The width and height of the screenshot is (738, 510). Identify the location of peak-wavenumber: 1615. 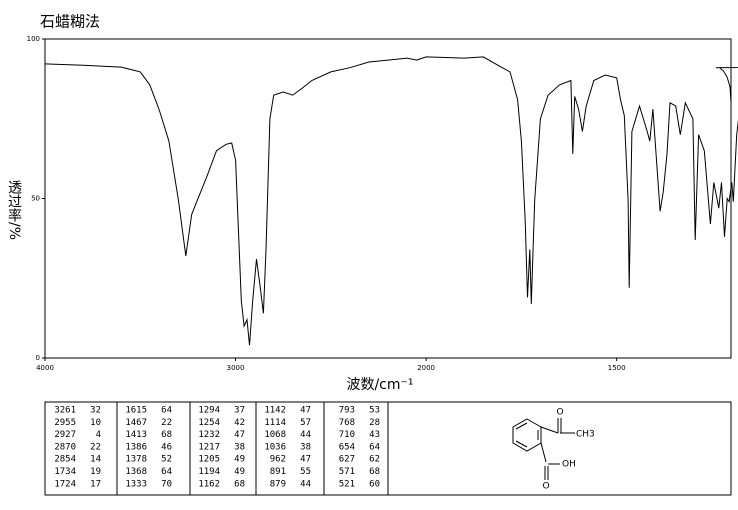
(136, 411).